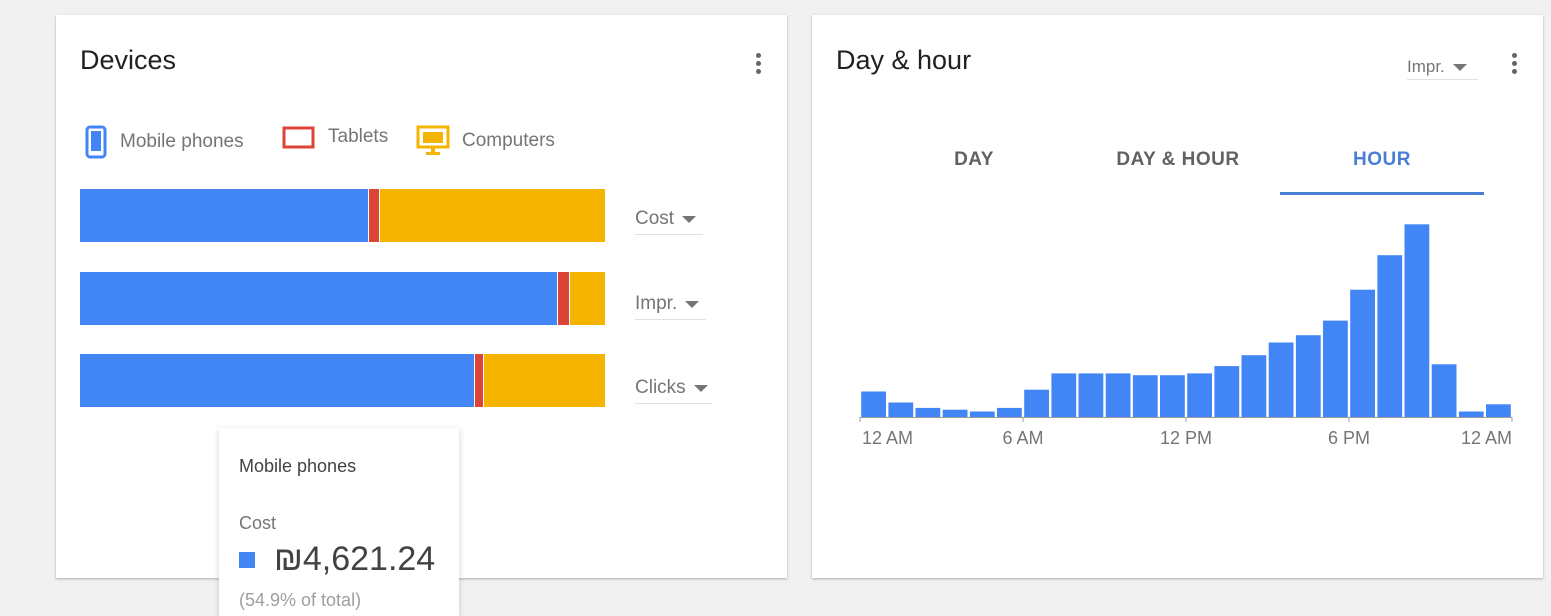 This screenshot has width=1551, height=616. What do you see at coordinates (508, 140) in the screenshot?
I see `legend-label: Computers` at bounding box center [508, 140].